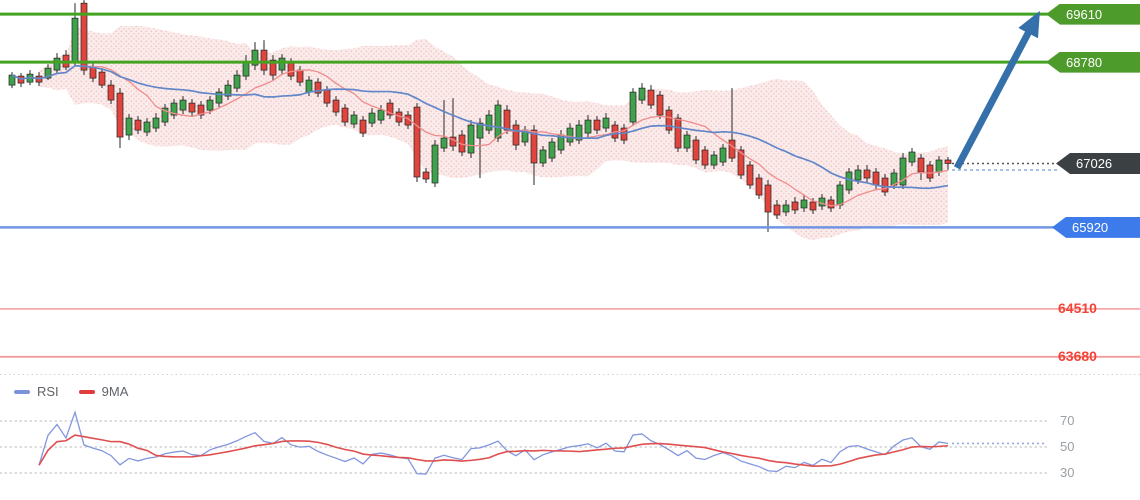 The image size is (1140, 500). What do you see at coordinates (996, 90) in the screenshot?
I see `trend-arrow` at bounding box center [996, 90].